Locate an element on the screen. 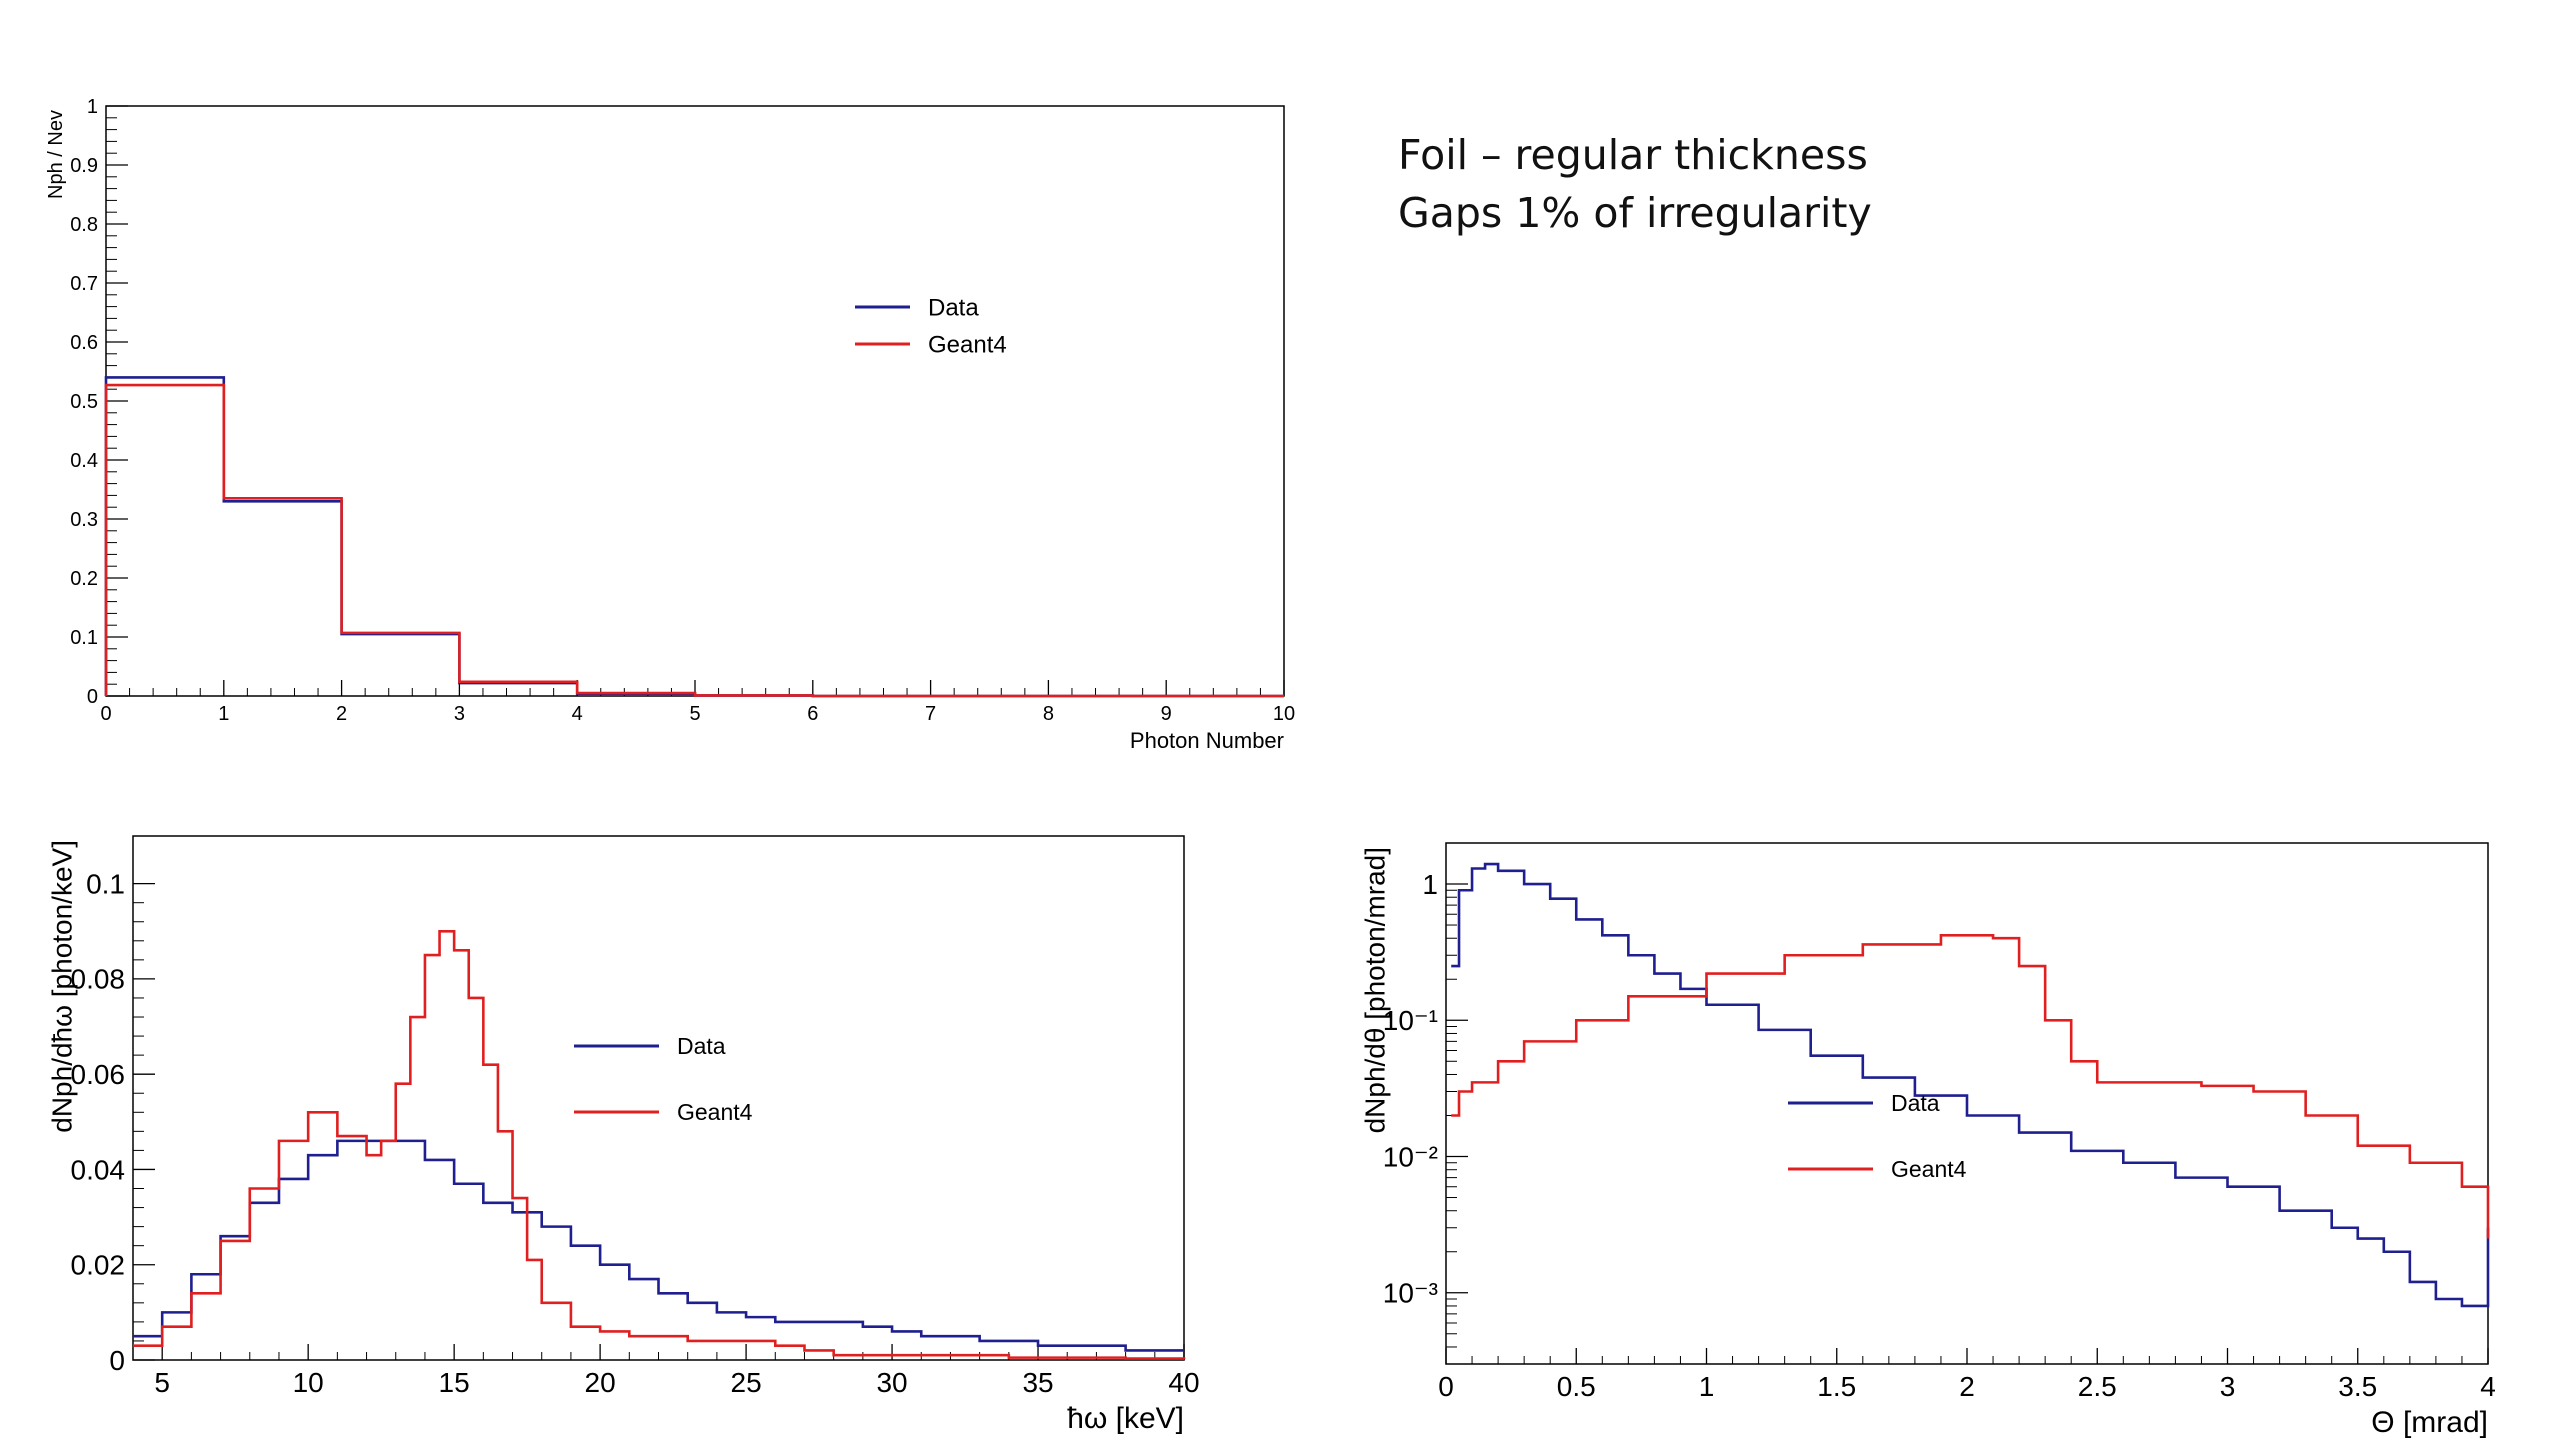 The width and height of the screenshot is (2560, 1440). y-tick-label: 0.2 is located at coordinates (84, 579).